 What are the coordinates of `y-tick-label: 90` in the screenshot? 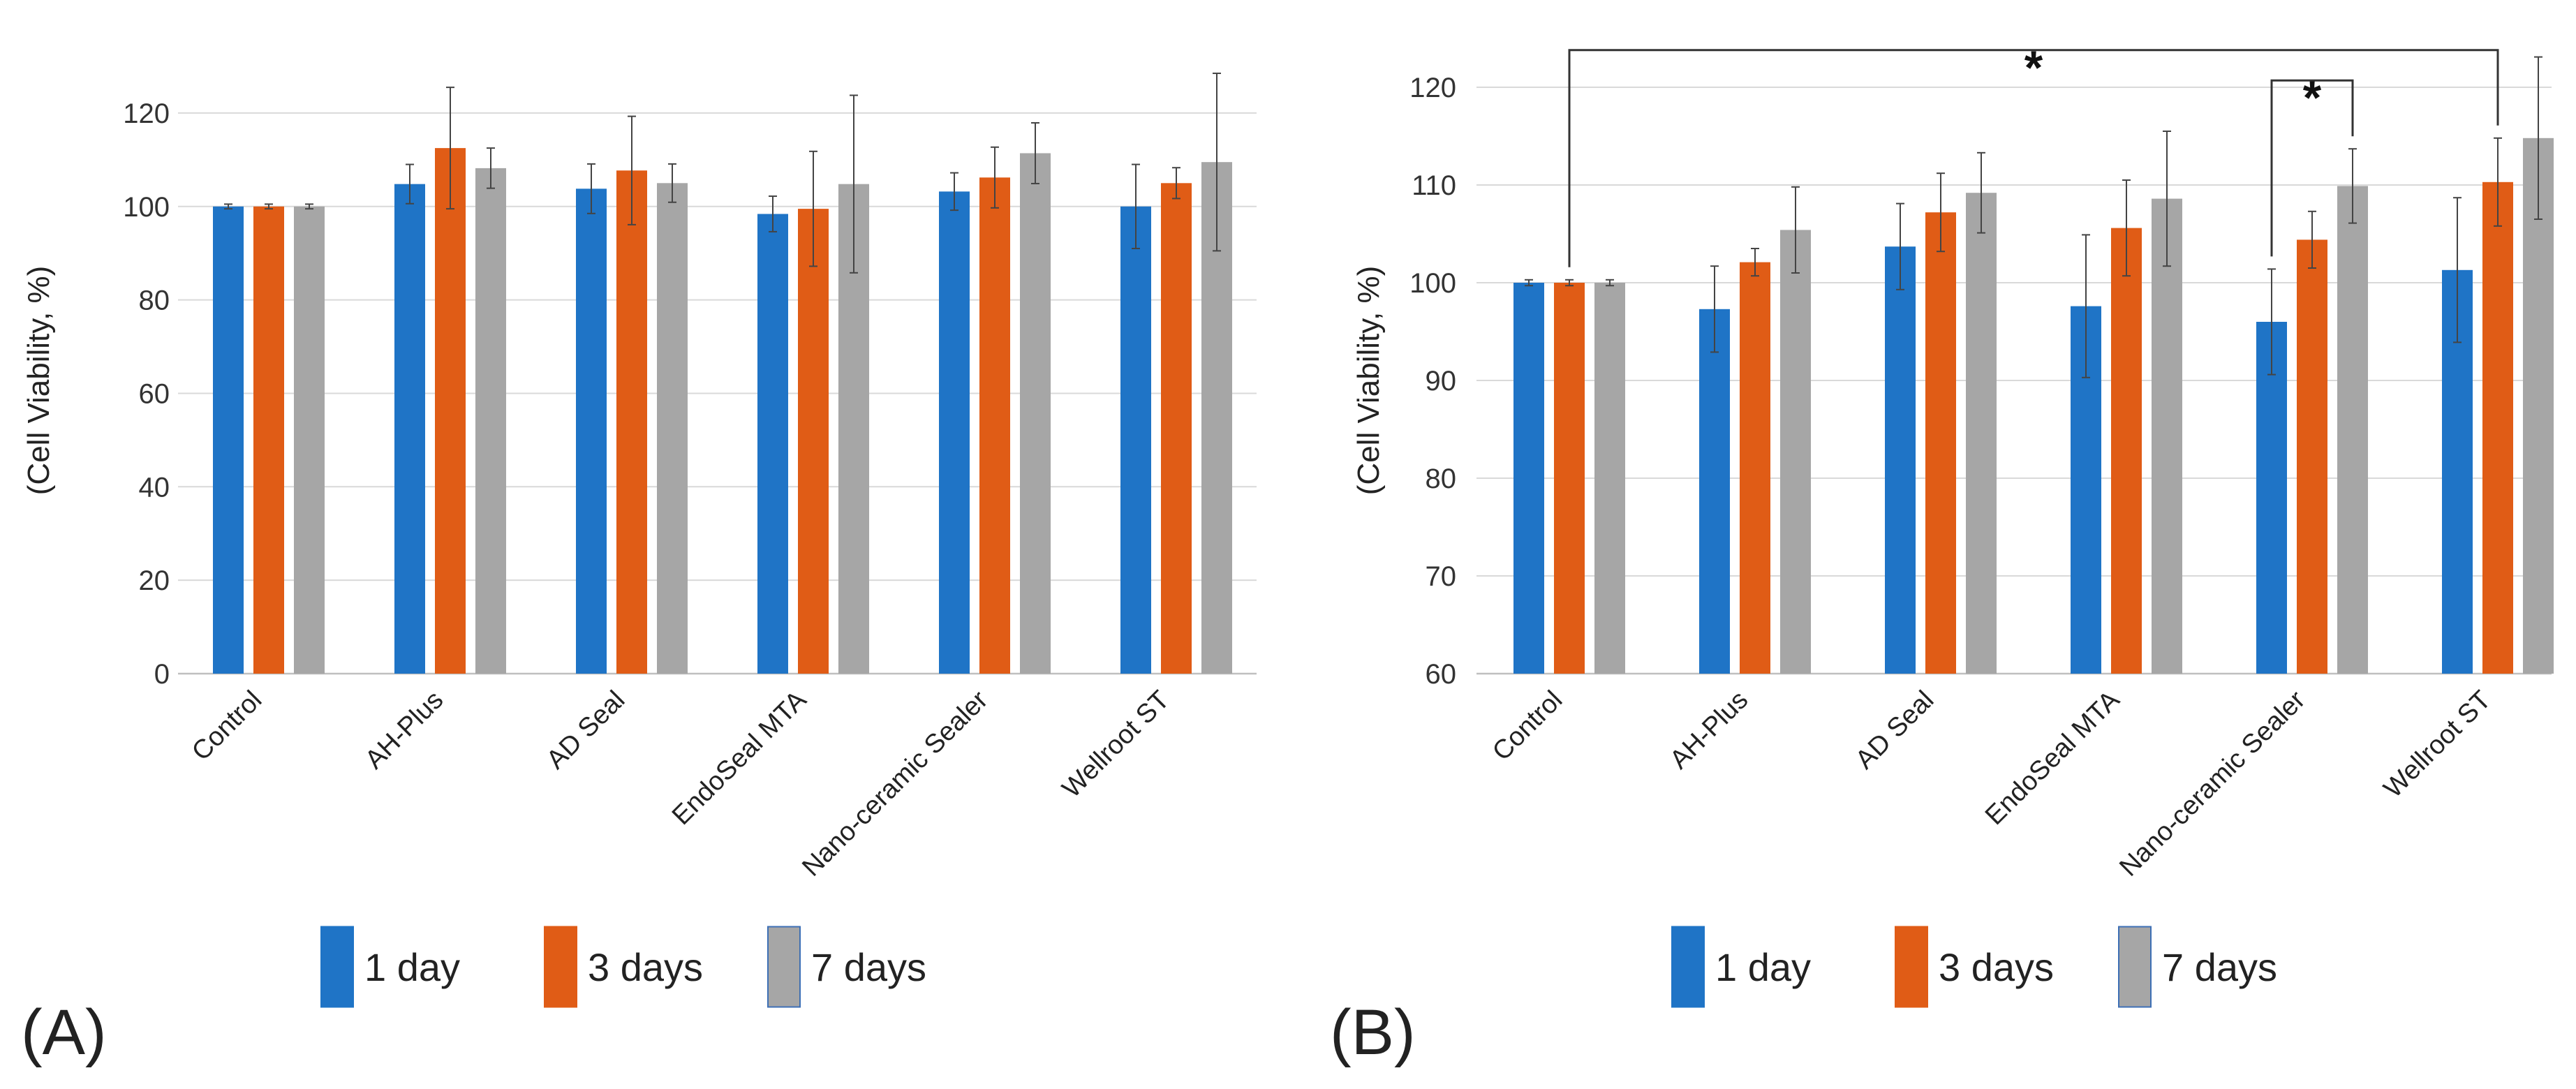 It's located at (1441, 381).